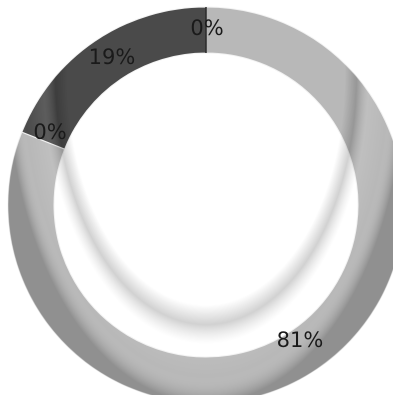  Describe the element at coordinates (206, 28) in the screenshot. I see `slice-label-3: 0%` at that location.